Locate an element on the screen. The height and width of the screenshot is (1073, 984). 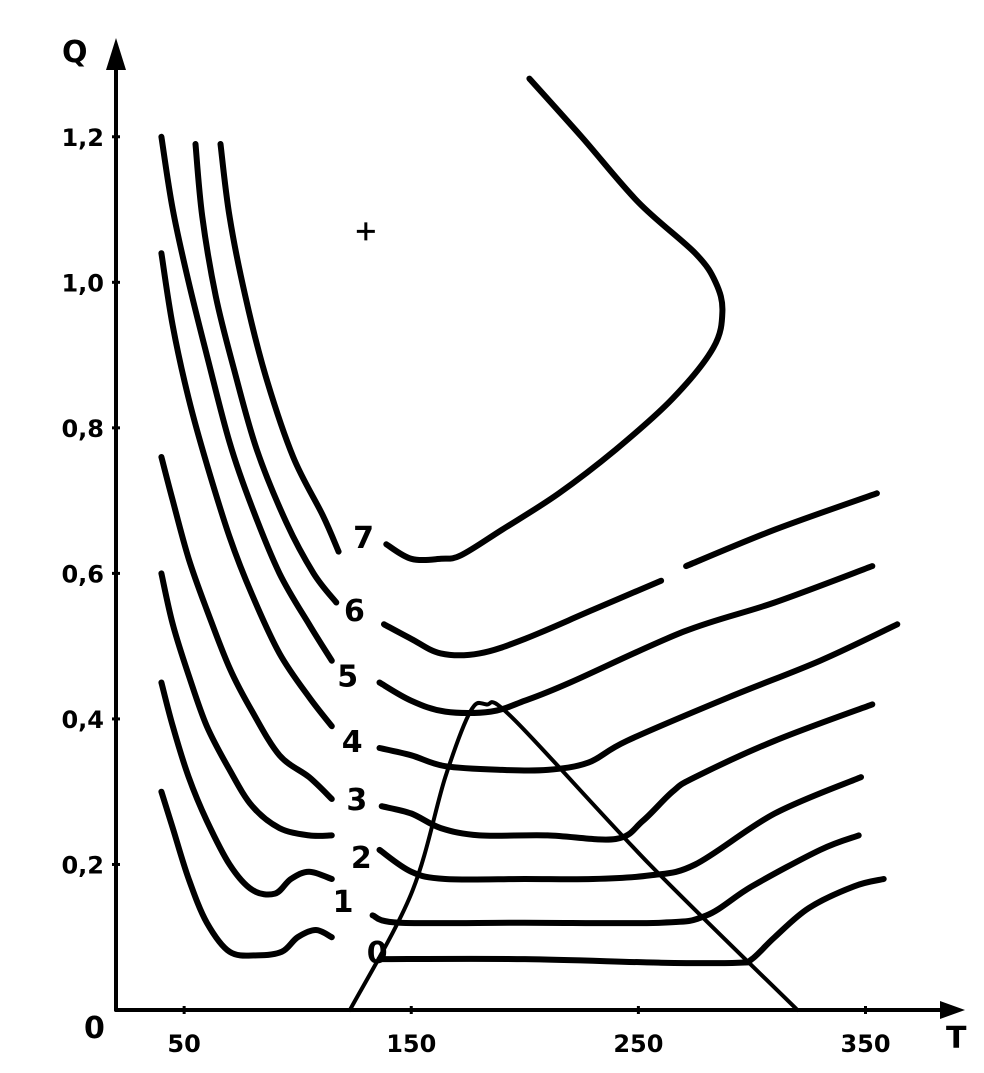
y-tick-label: 0,4 is located at coordinates (82, 720).